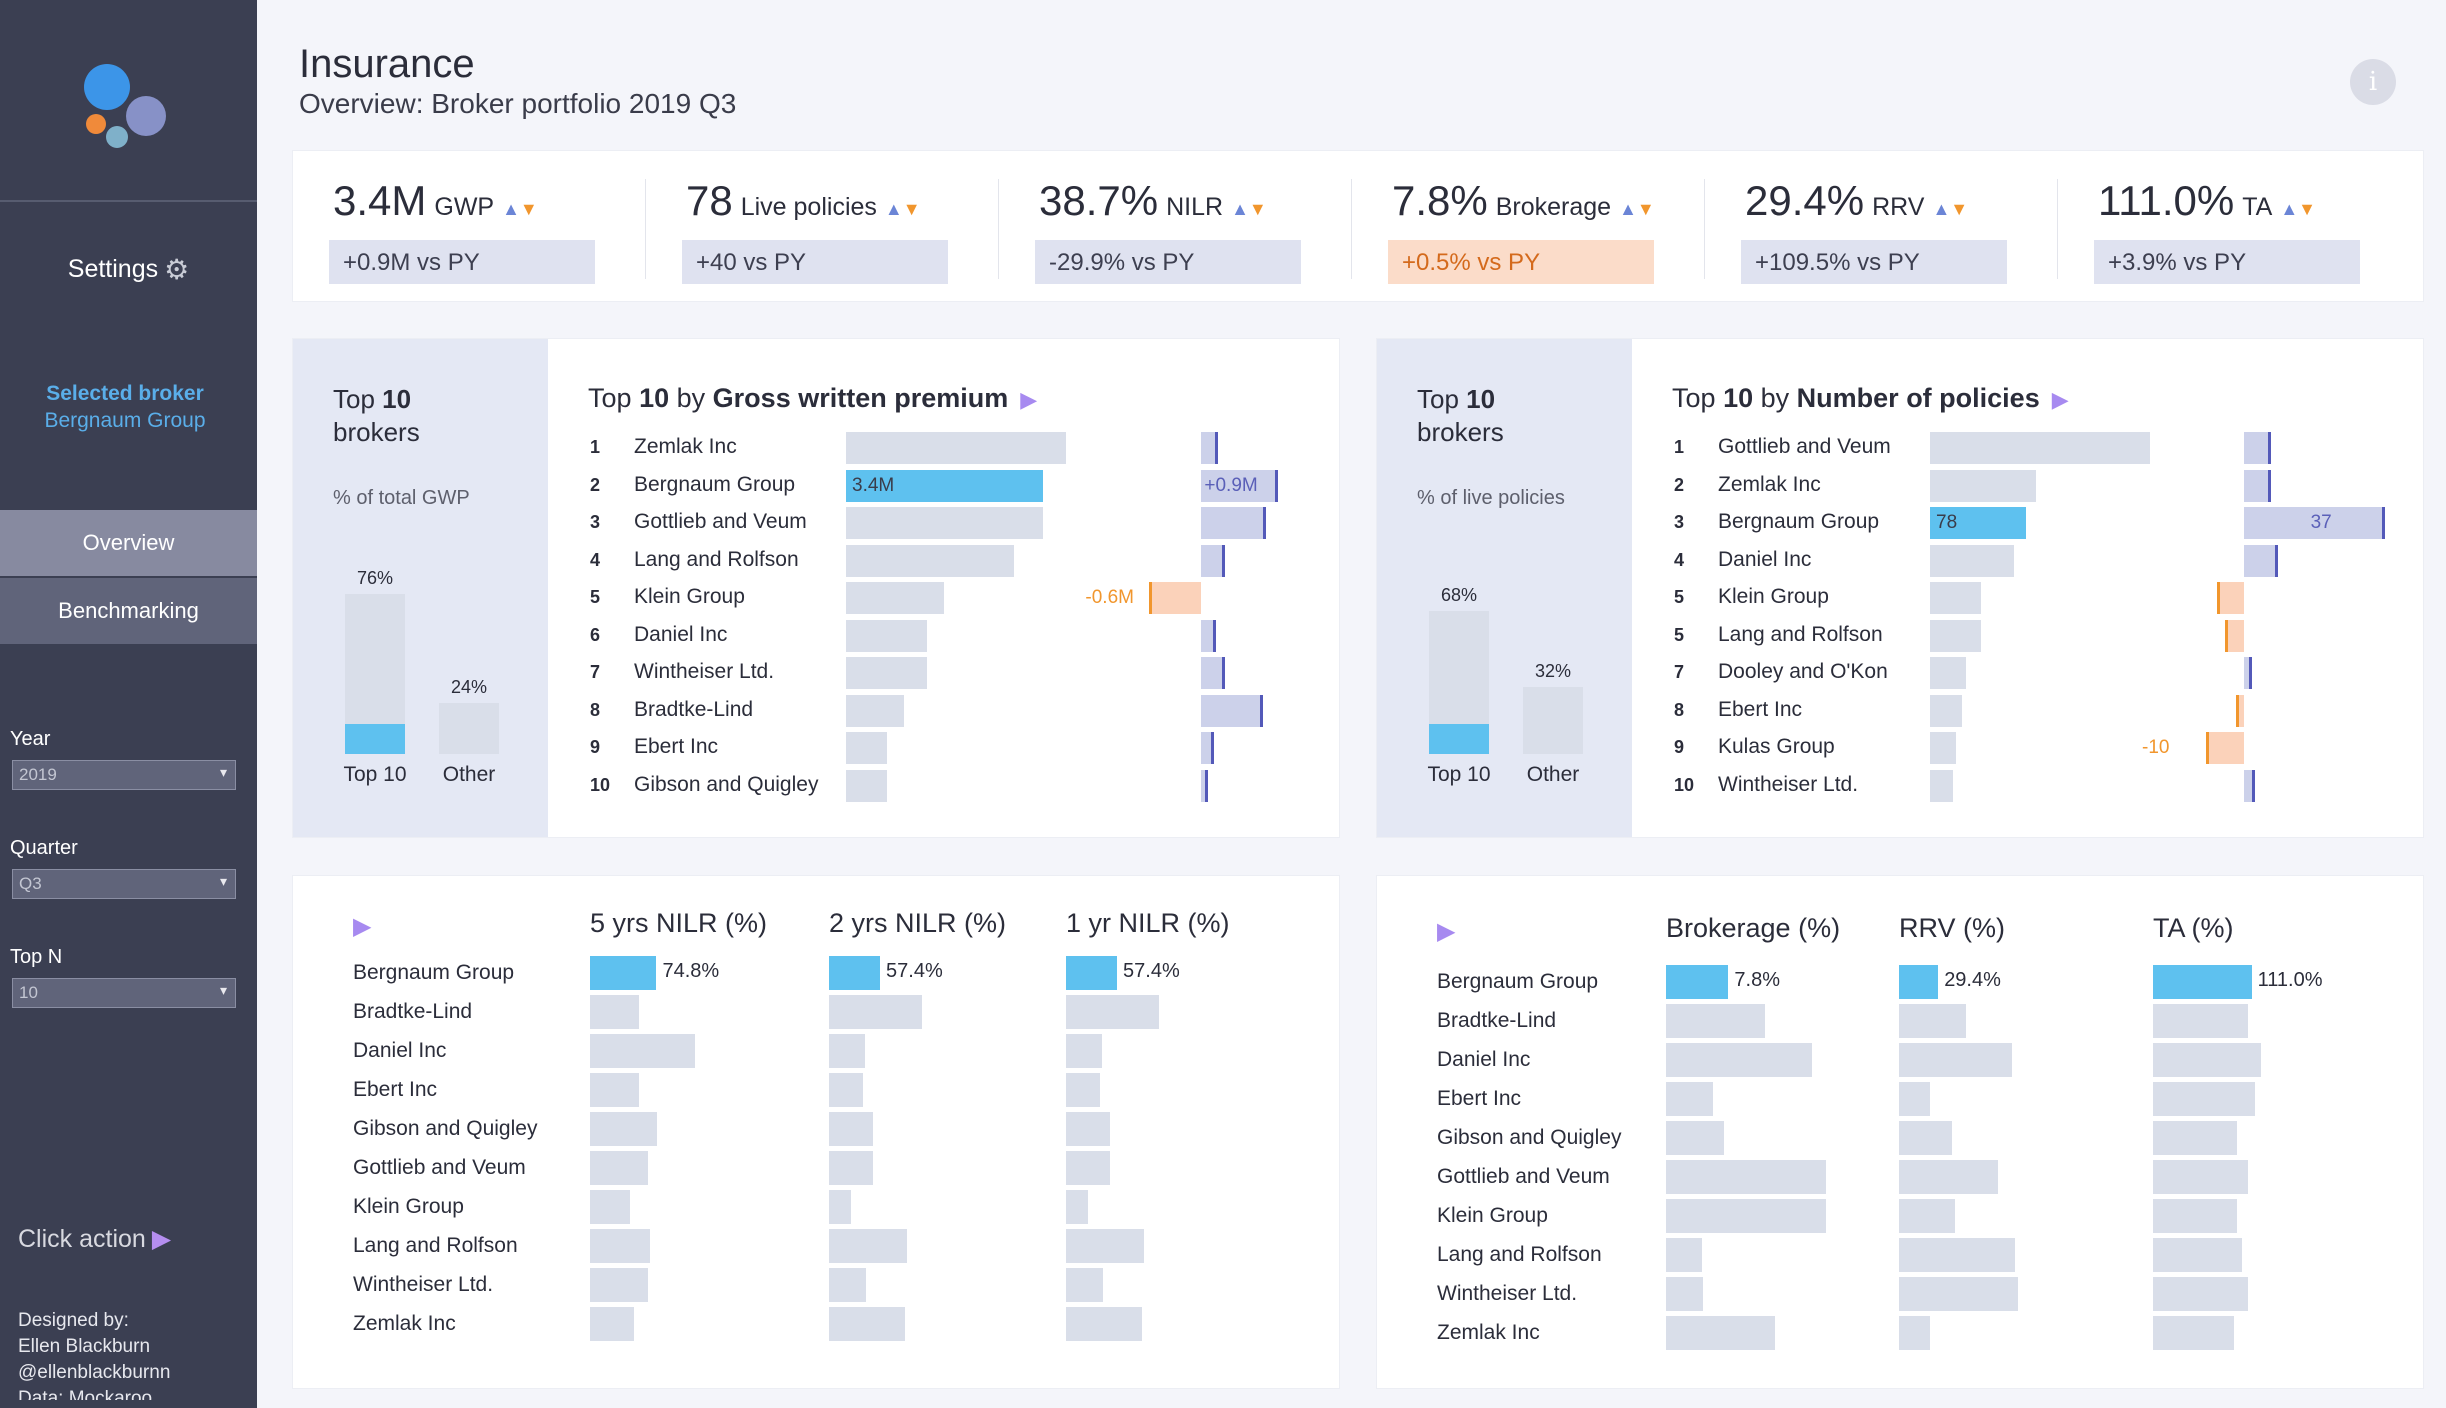 The image size is (2446, 1408). What do you see at coordinates (128, 543) in the screenshot?
I see `nav-overview-button: Overview` at bounding box center [128, 543].